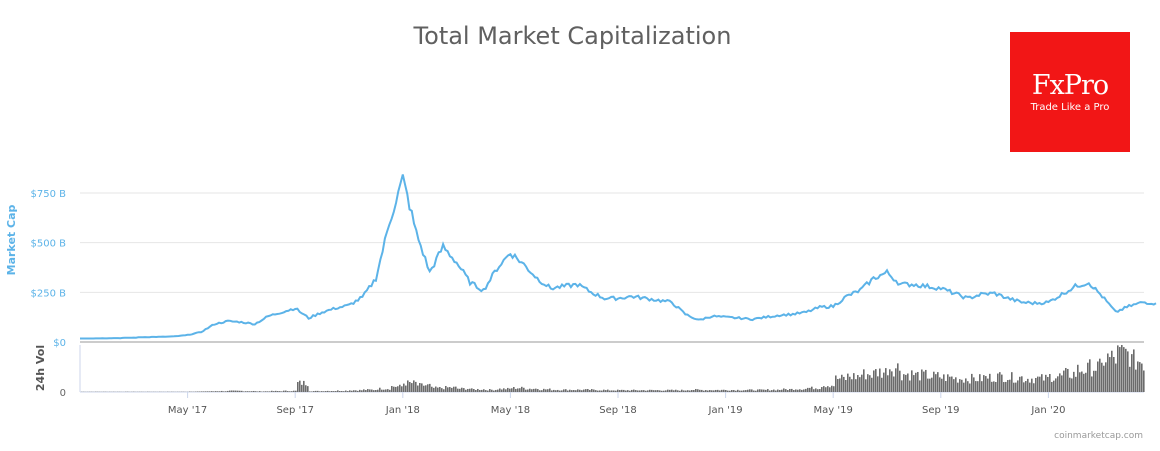 The height and width of the screenshot is (451, 1160). What do you see at coordinates (1070, 107) in the screenshot?
I see `logo-tagline: Trade Like a Pro` at bounding box center [1070, 107].